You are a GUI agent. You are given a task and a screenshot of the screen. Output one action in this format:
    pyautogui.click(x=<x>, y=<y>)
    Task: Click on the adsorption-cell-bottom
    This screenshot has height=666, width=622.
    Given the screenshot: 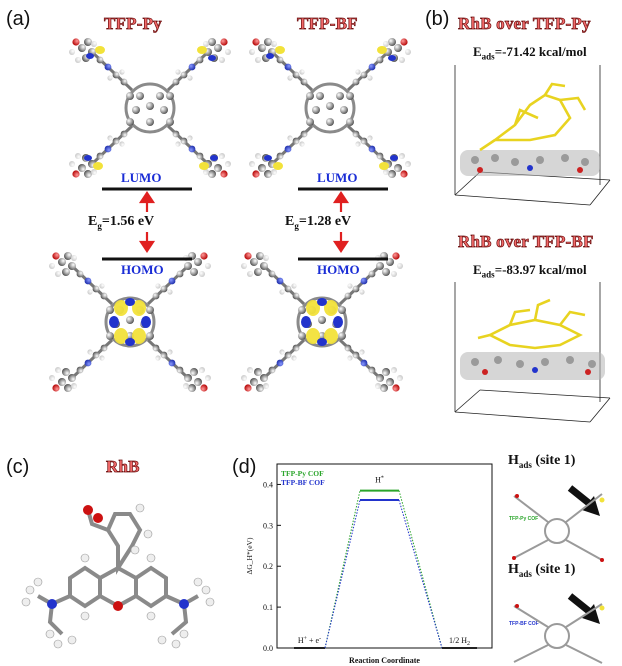 What is the action you would take?
    pyautogui.click(x=532, y=352)
    